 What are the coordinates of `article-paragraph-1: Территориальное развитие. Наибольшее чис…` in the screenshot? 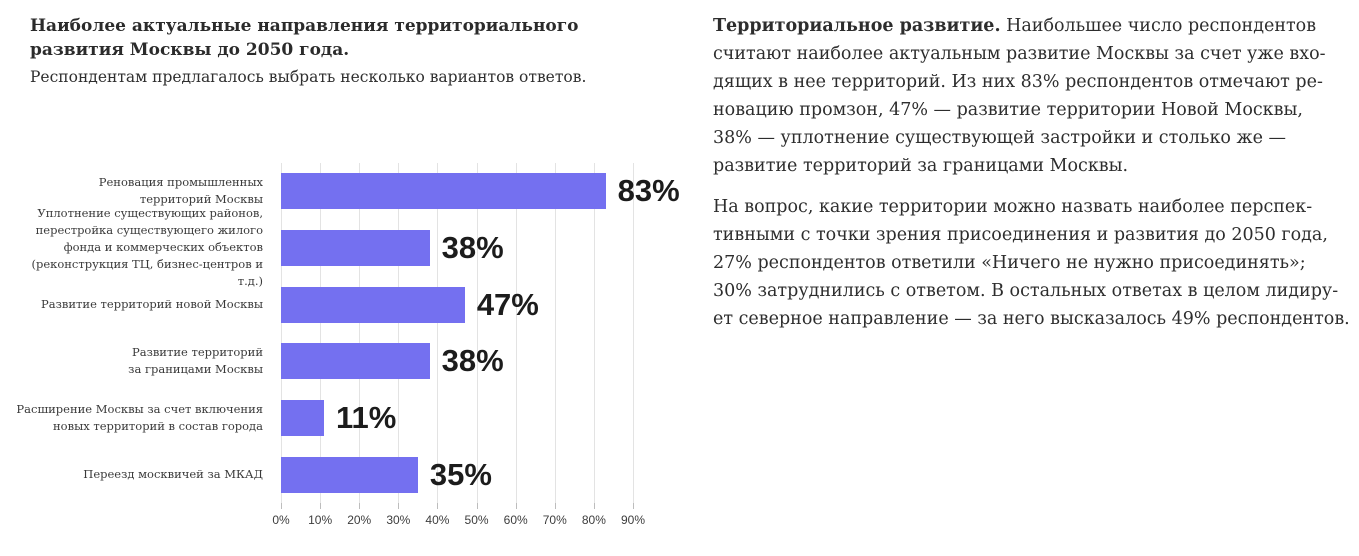 It's located at (1036, 96).